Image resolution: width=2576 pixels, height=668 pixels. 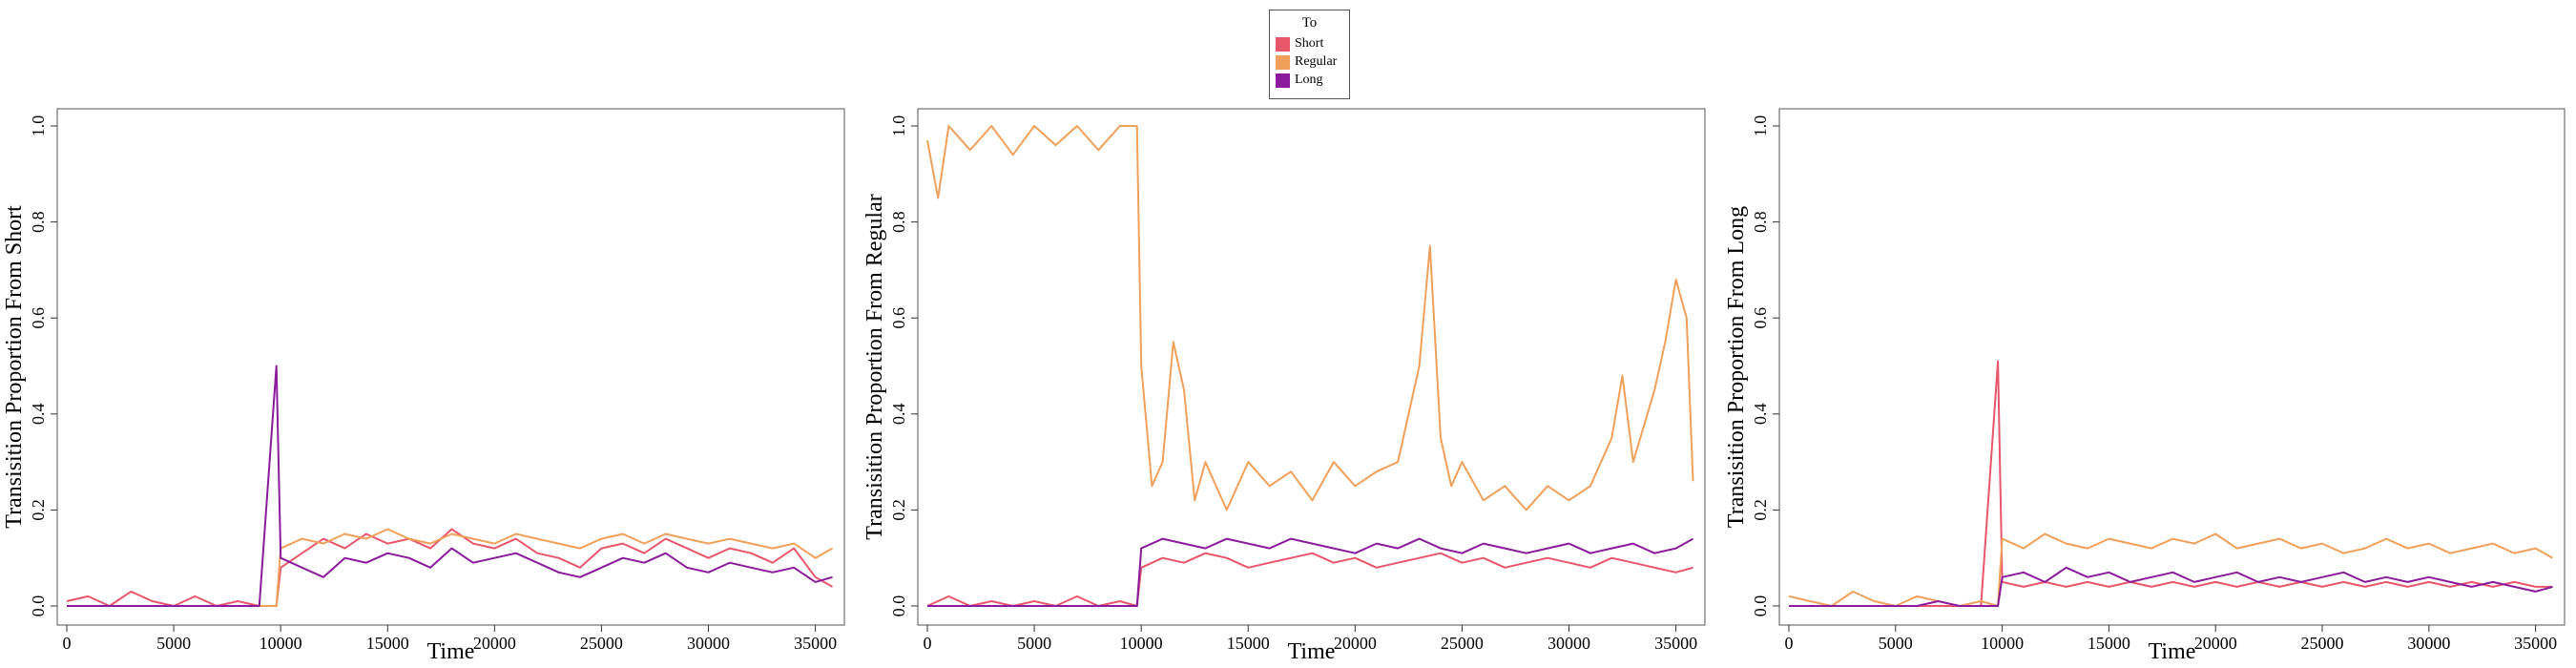 I want to click on panel-3-x-axis-label: Time, so click(x=2172, y=651).